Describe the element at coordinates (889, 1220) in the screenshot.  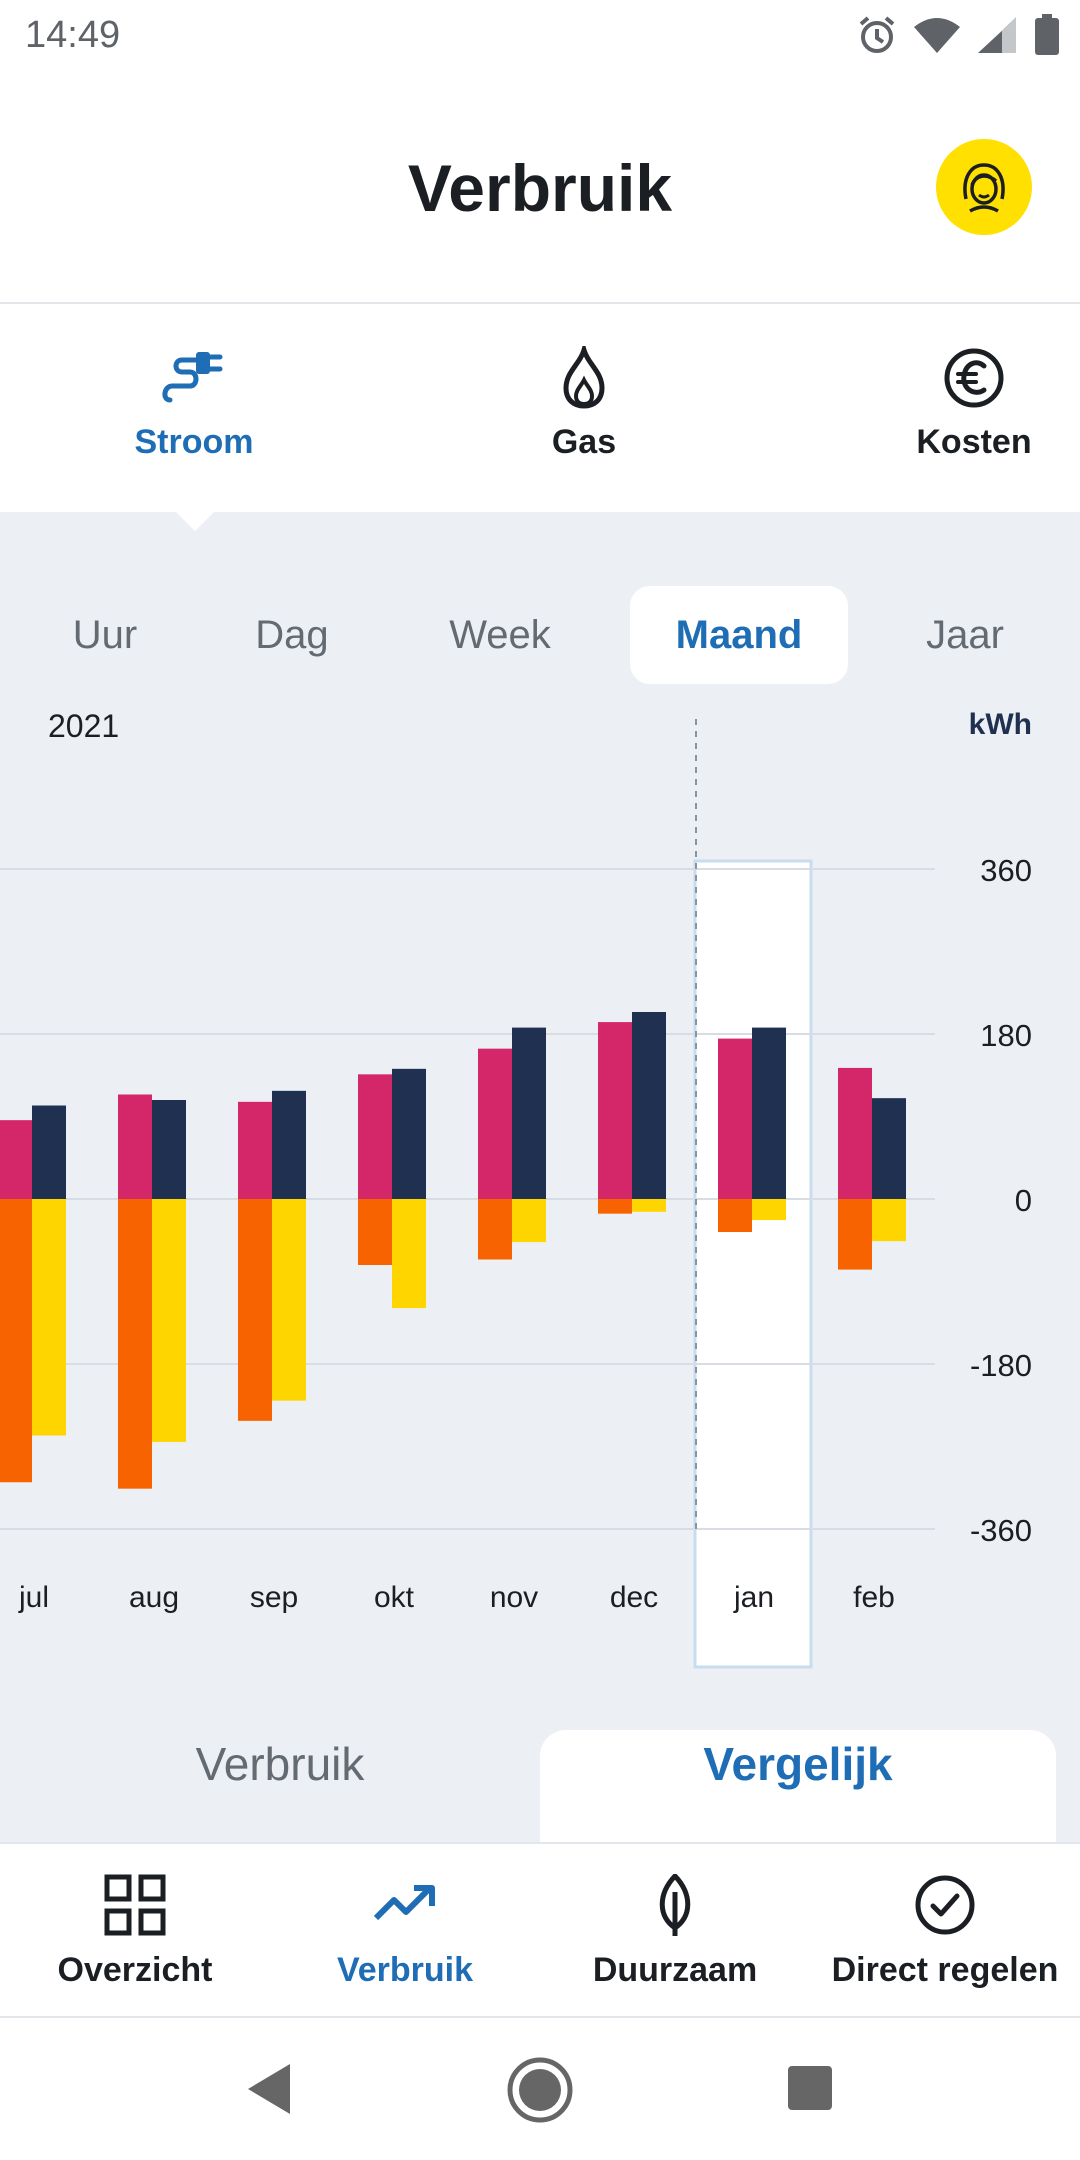
I see `bar-return-b-feb` at that location.